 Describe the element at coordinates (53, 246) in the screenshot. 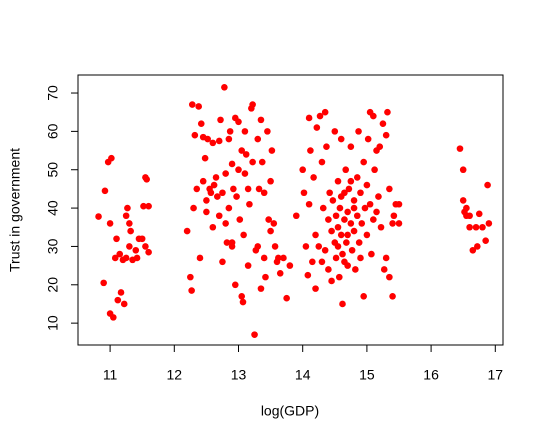

I see `y-tick-label: 30` at that location.